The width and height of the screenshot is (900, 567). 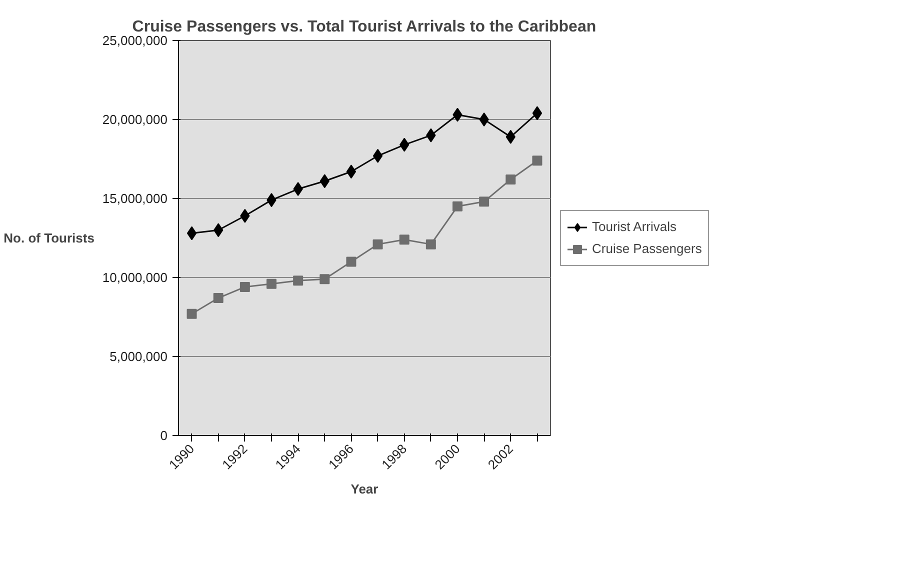 I want to click on x-axis-title: Year, so click(x=364, y=488).